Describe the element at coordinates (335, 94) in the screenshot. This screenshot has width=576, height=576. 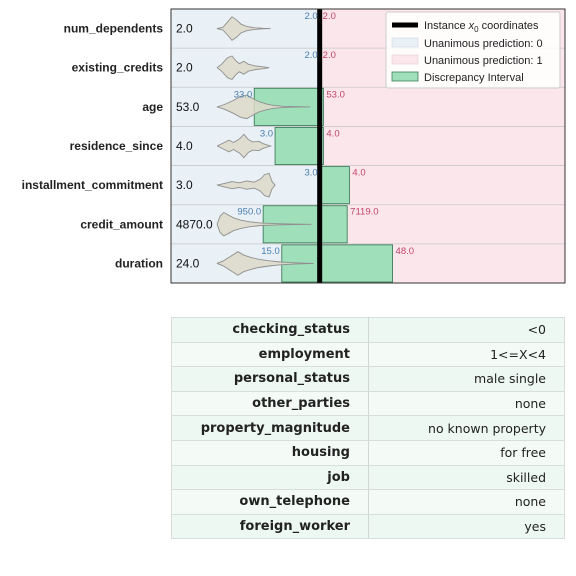
I see `interval-high-label: 53.0` at that location.